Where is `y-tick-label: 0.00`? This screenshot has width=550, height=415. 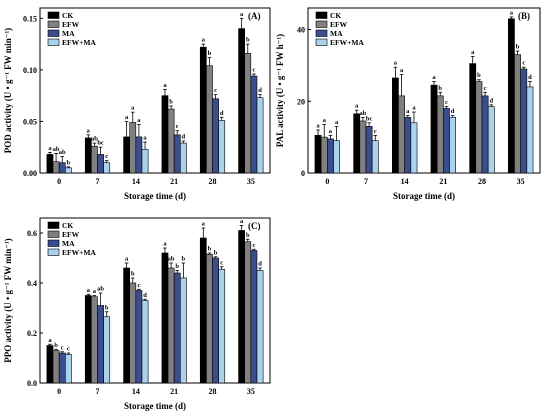 y-tick-label: 0.00 is located at coordinates (30, 173).